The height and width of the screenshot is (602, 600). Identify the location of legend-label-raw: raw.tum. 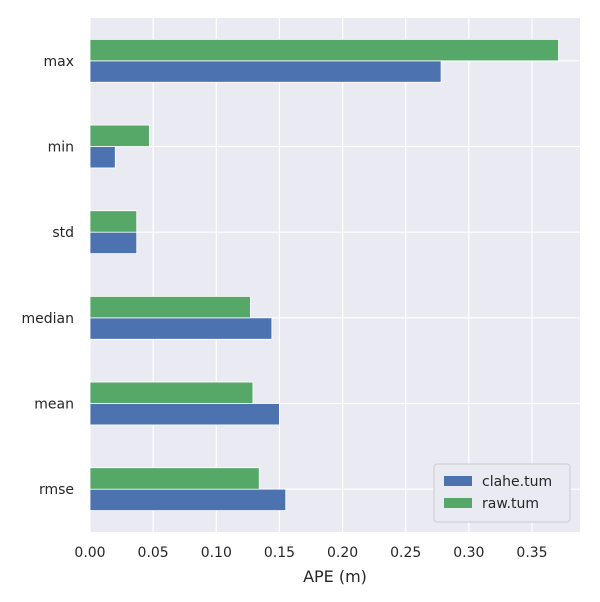
(510, 504).